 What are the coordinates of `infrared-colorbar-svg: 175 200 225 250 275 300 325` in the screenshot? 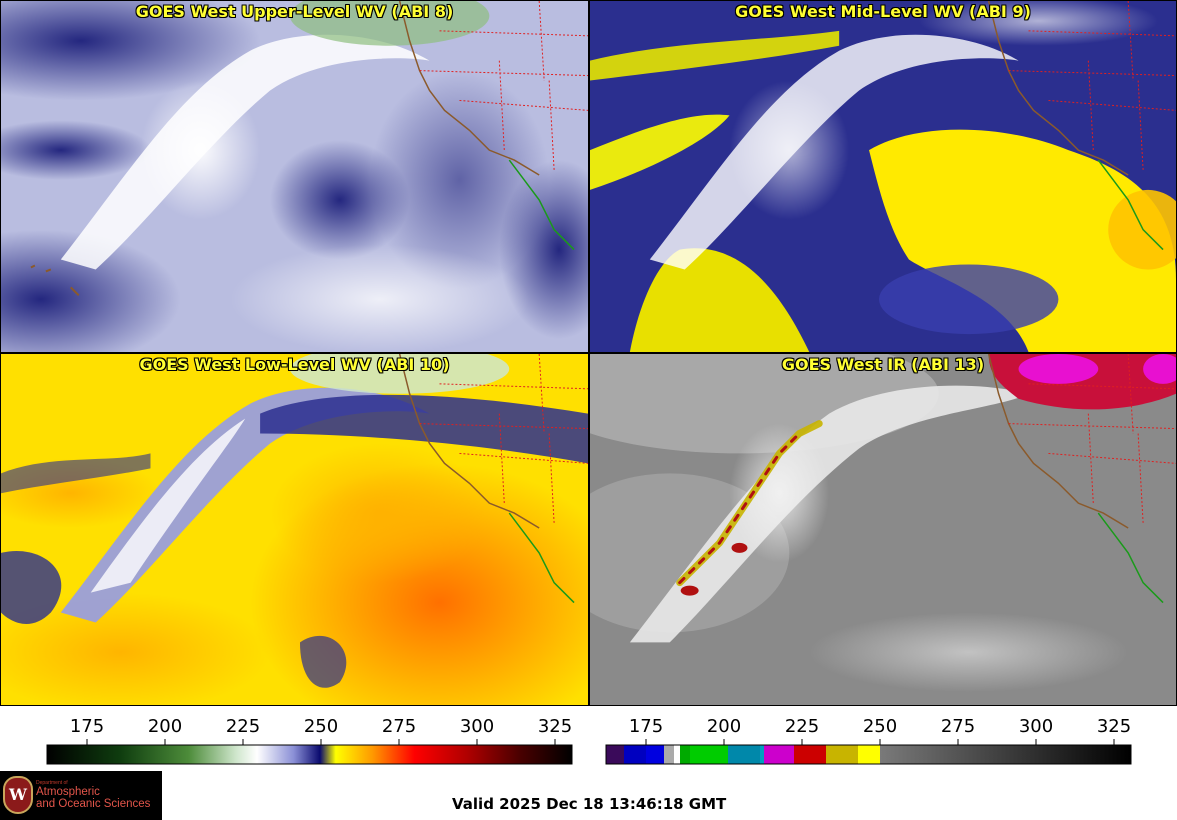 It's located at (868, 740).